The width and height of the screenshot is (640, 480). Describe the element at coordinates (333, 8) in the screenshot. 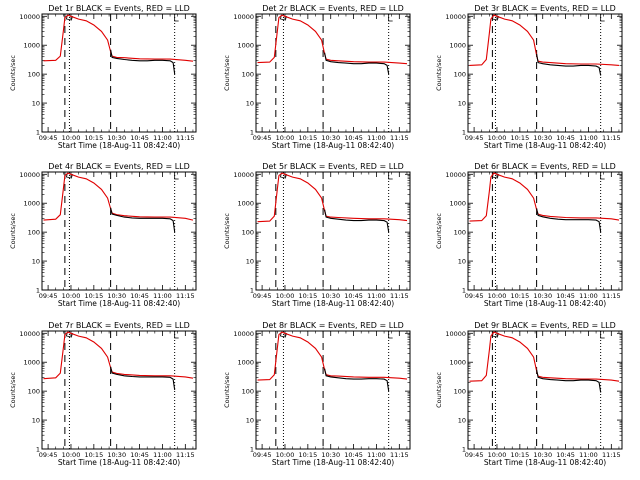

I see `panel-title: Det 2r BLACK = Events, RED = LLD` at that location.